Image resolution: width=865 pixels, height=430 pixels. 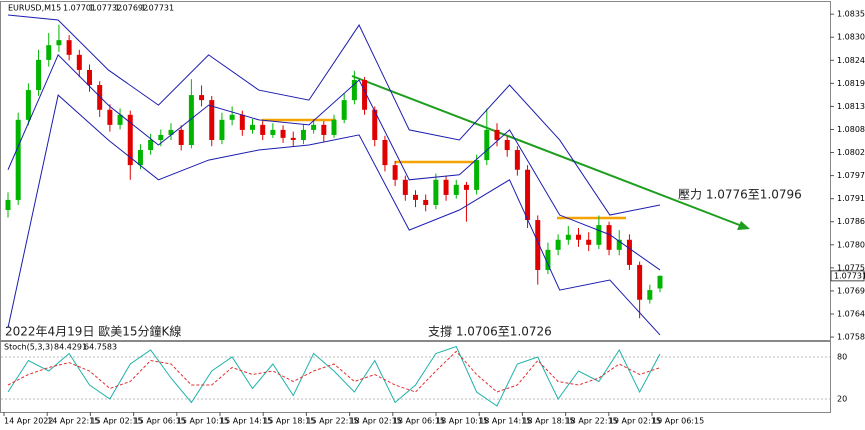 What do you see at coordinates (490, 332) in the screenshot?
I see `annotation: 支撐 1.0706至1.0726` at bounding box center [490, 332].